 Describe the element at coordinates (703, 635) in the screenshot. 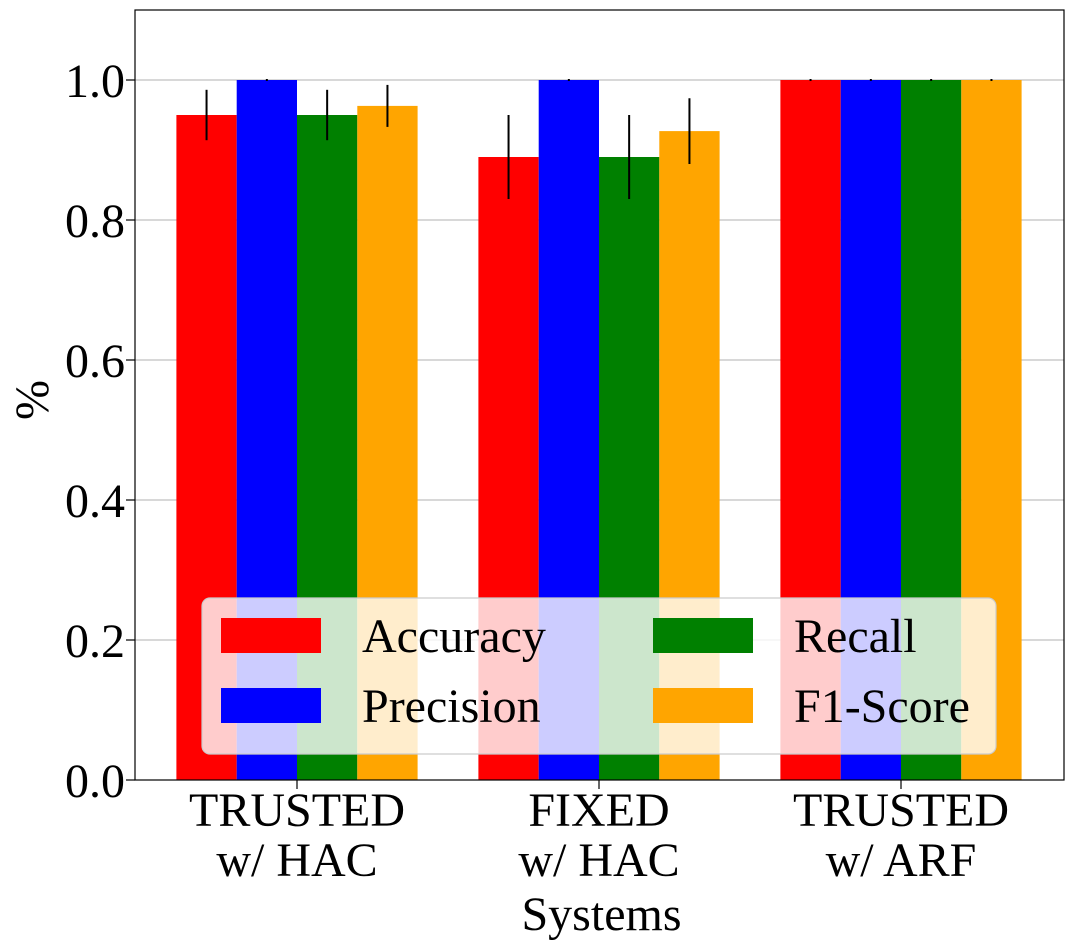

I see `legend-swatch-recall` at that location.